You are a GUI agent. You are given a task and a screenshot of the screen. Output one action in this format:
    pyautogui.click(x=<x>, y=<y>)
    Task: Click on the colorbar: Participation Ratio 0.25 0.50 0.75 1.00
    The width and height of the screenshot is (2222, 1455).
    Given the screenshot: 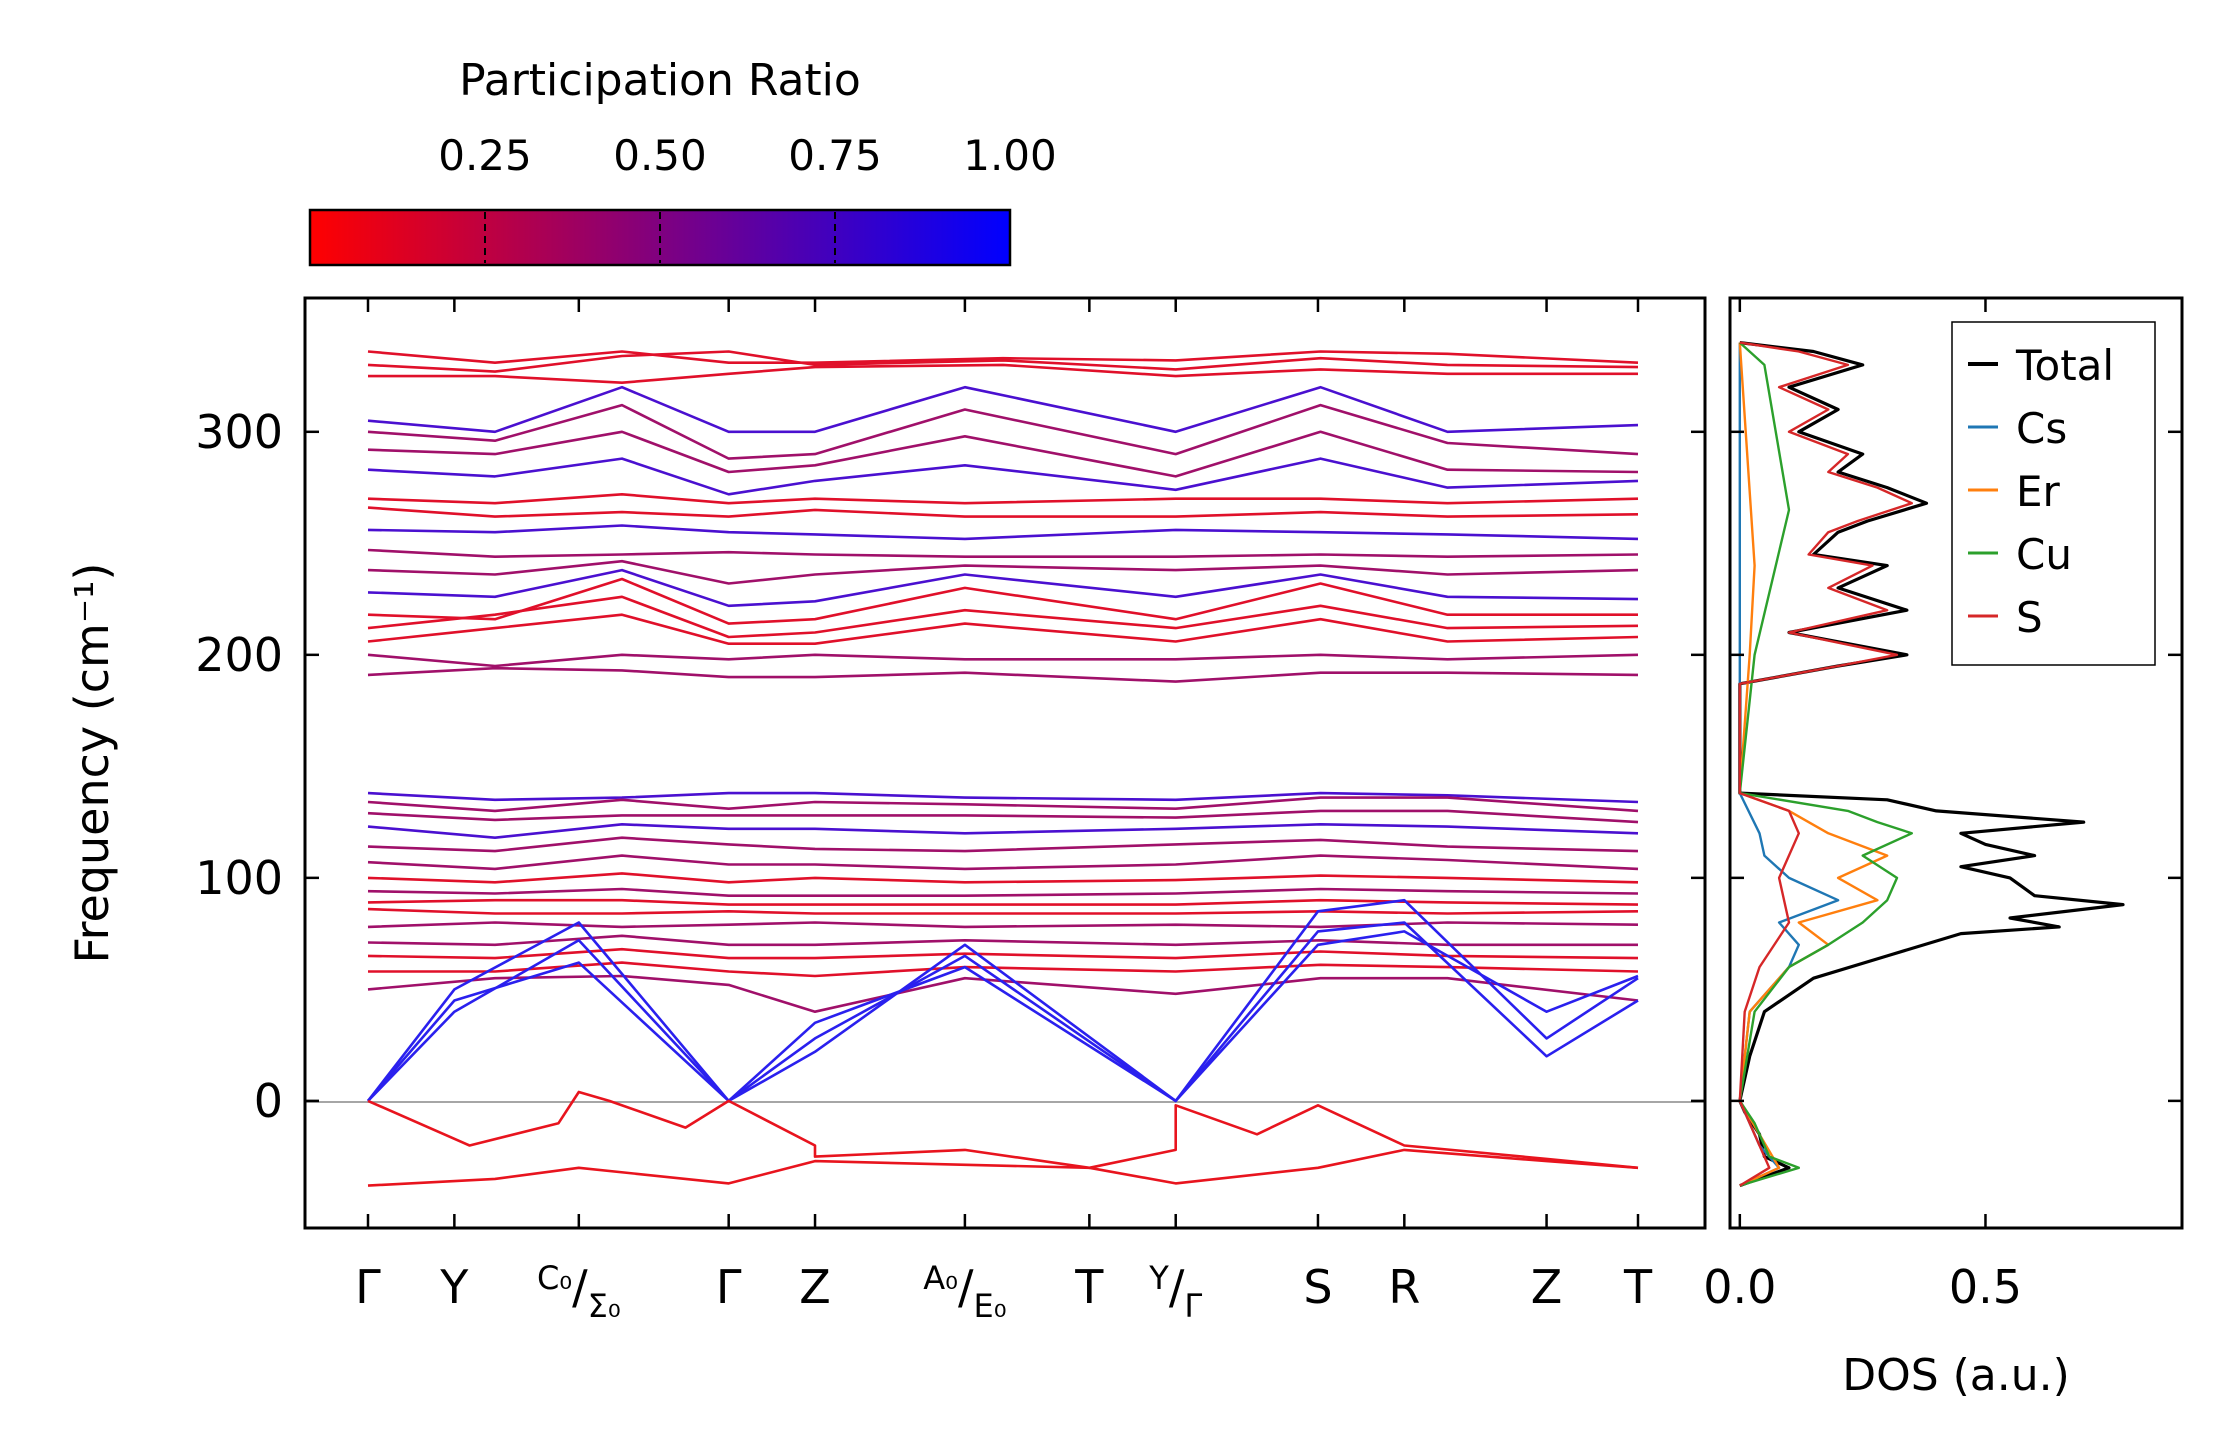 What is the action you would take?
    pyautogui.click(x=682, y=161)
    